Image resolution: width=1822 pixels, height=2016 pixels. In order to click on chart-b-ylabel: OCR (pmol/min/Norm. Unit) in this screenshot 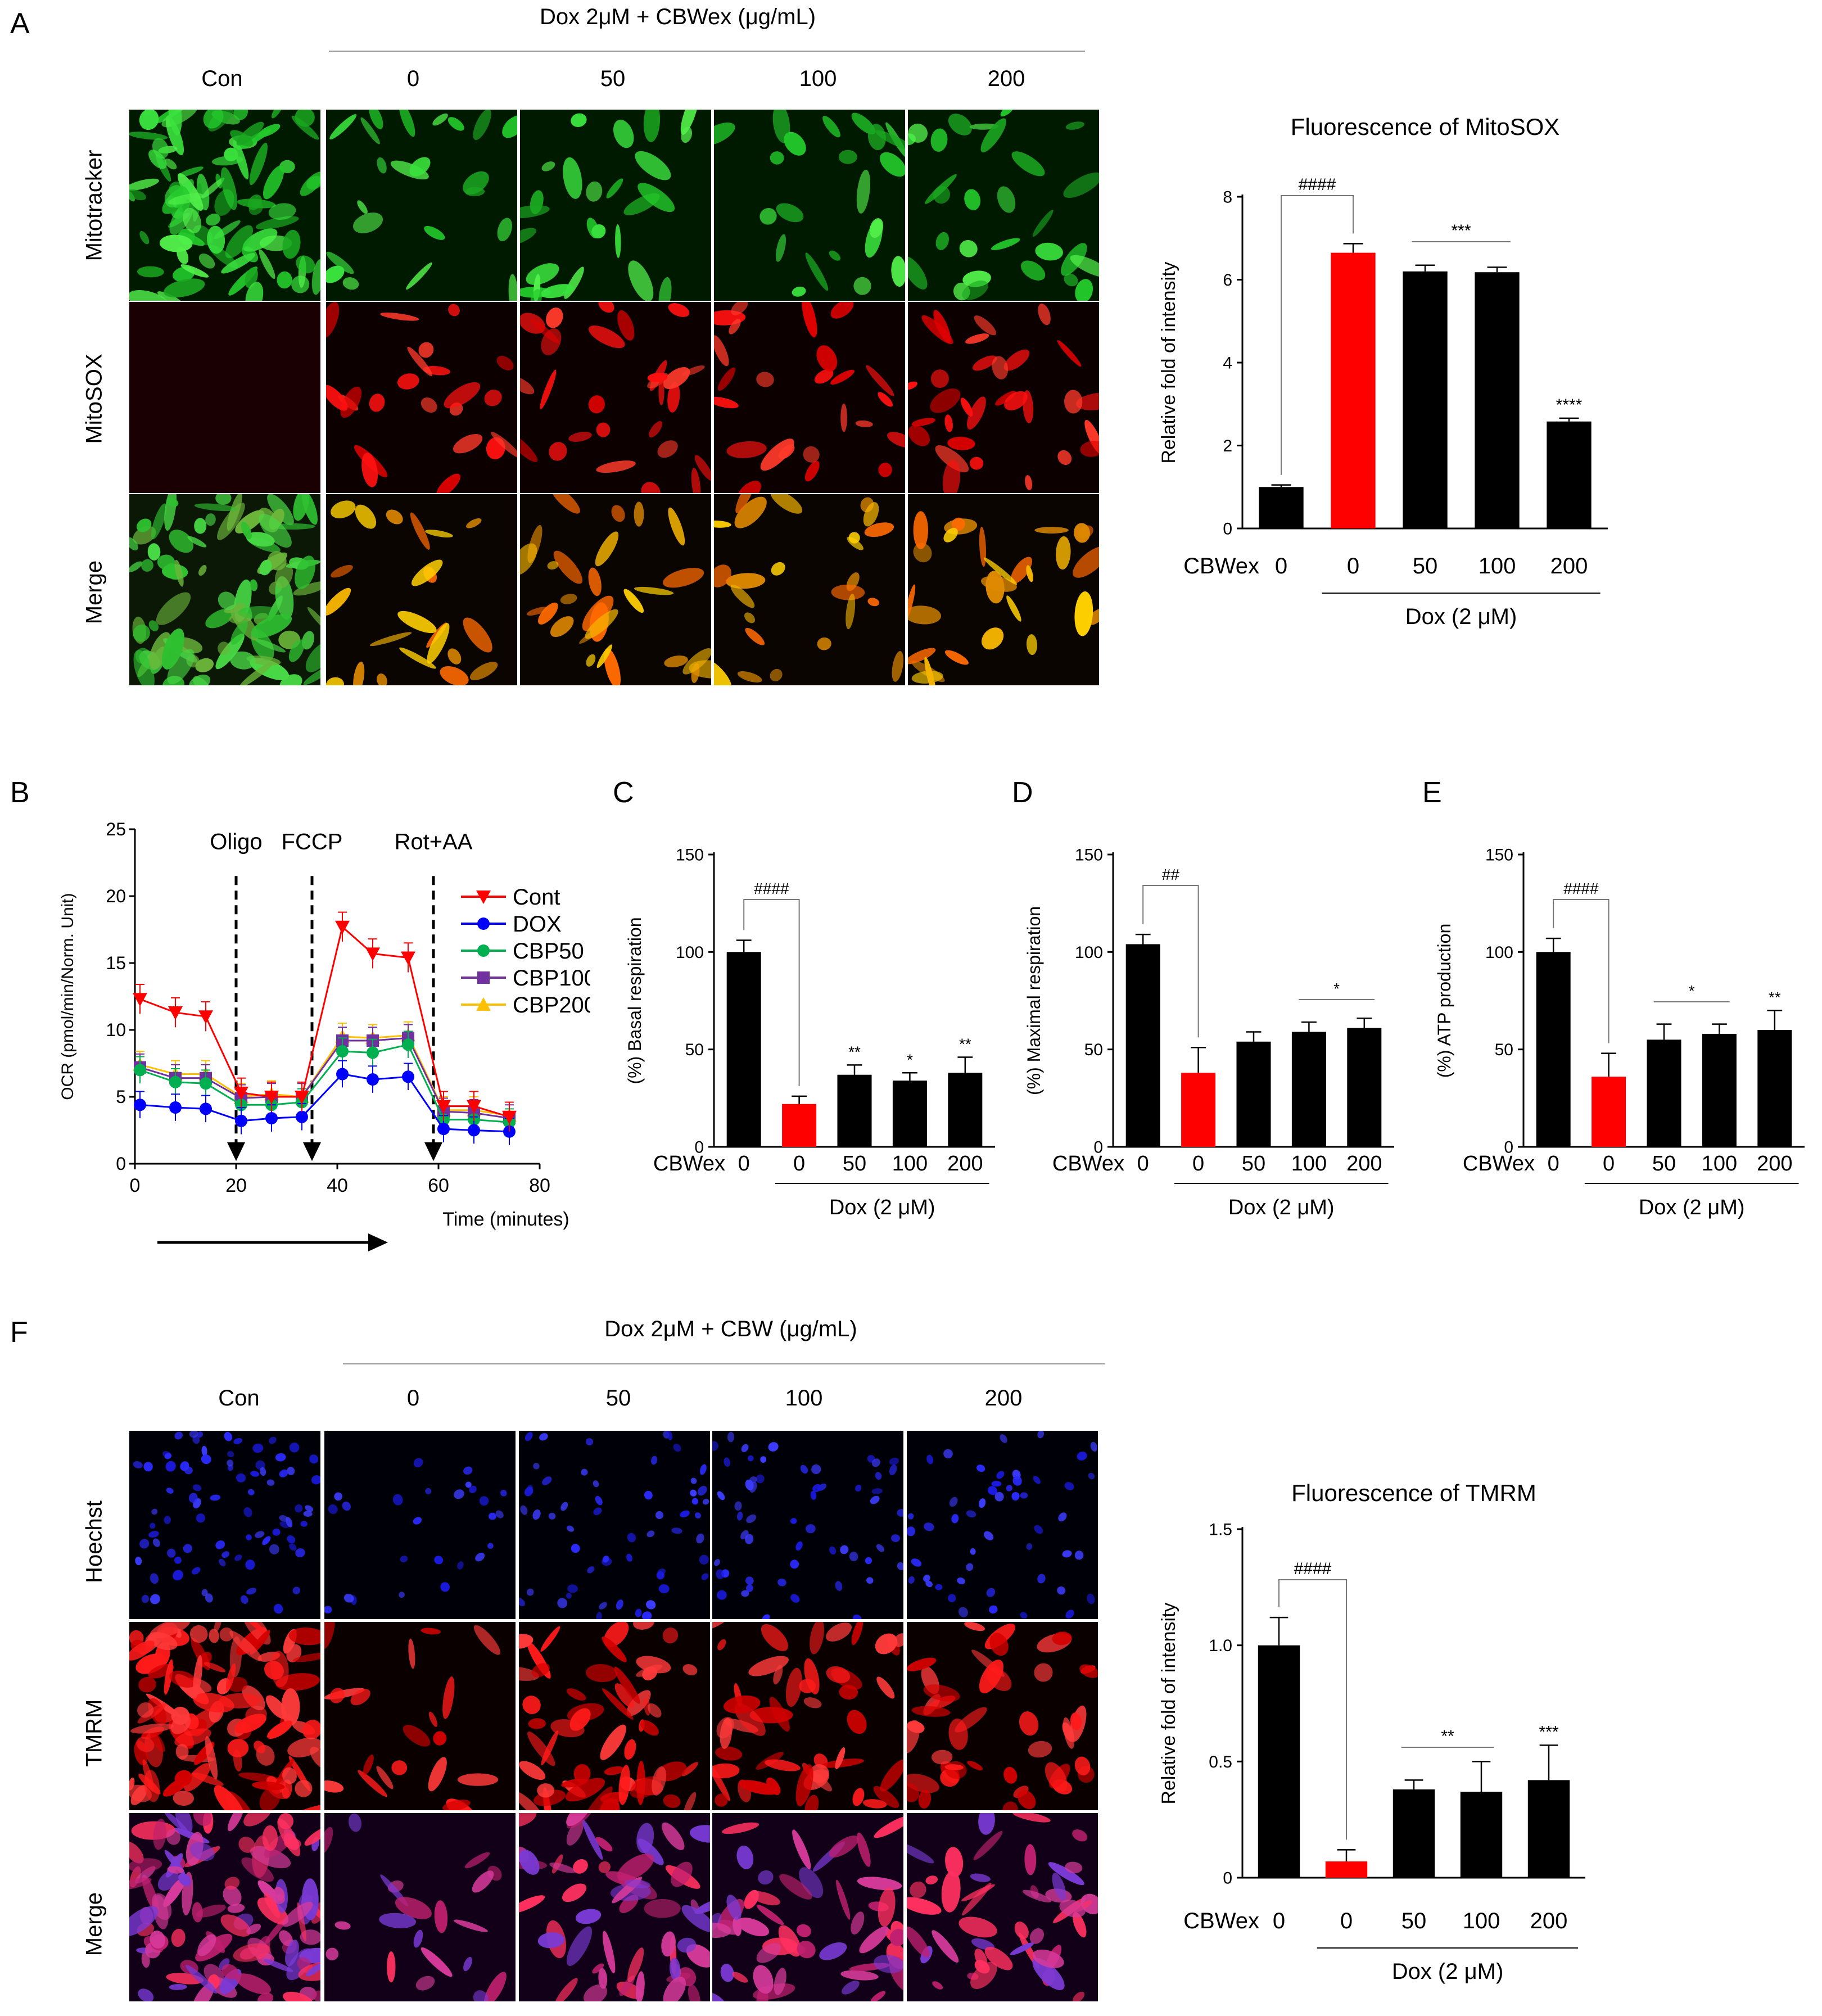, I will do `click(67, 996)`.